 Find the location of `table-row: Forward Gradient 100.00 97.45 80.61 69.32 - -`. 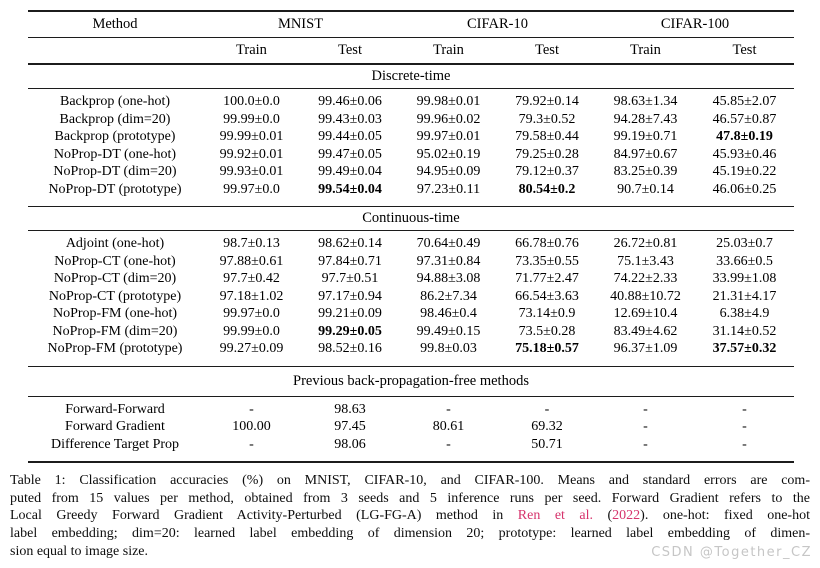

table-row: Forward Gradient 100.00 97.45 80.61 69.32 - - is located at coordinates (411, 427).